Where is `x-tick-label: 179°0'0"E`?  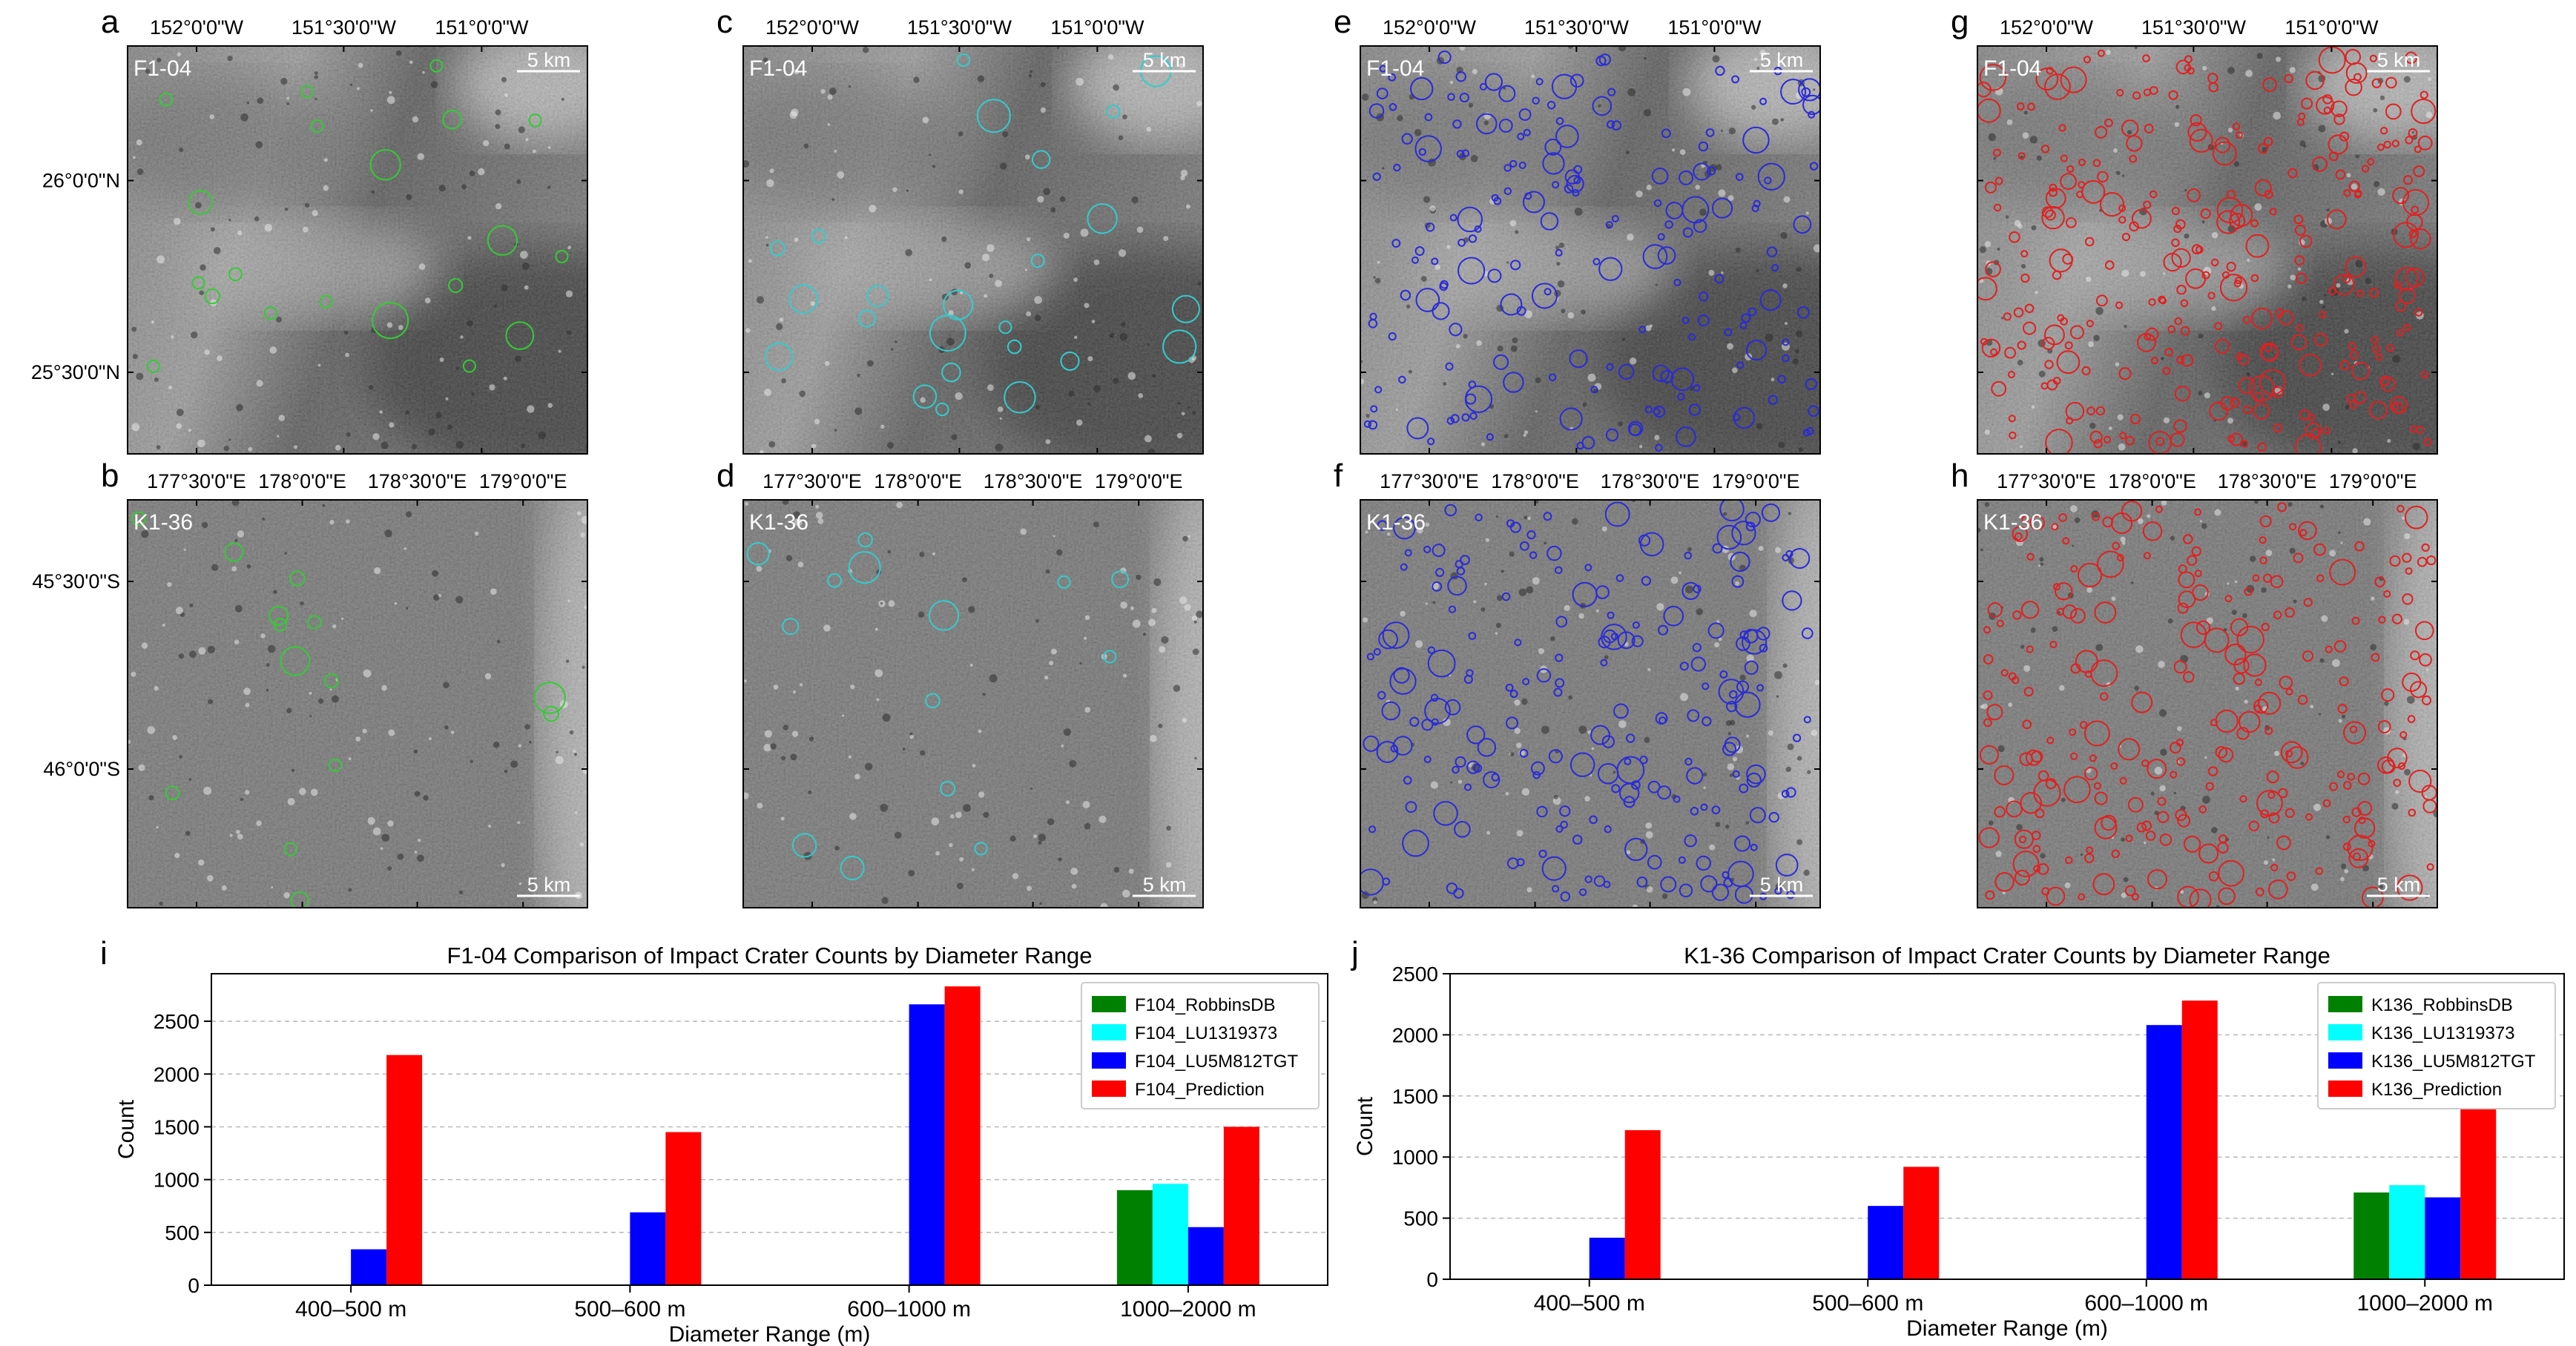
x-tick-label: 179°0'0"E is located at coordinates (2373, 481).